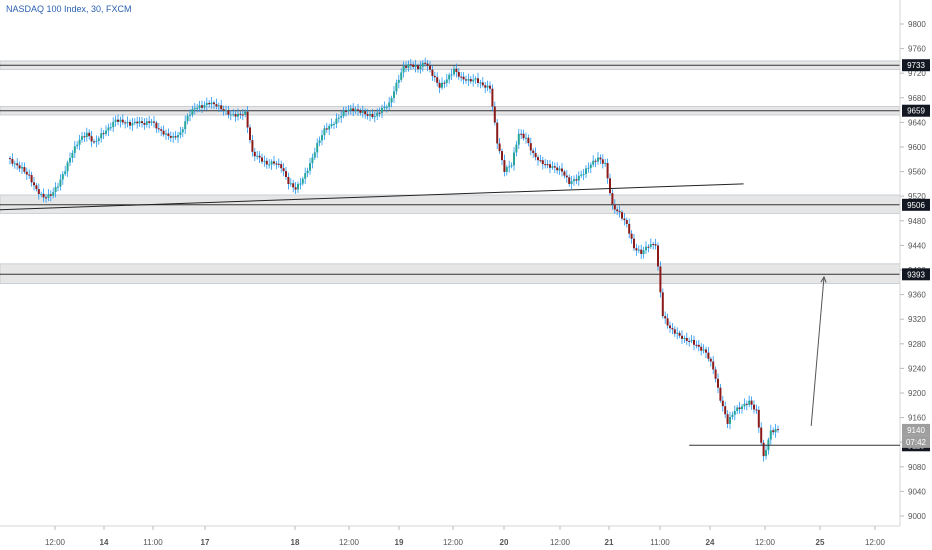  I want to click on y-tick-label: 9720, so click(917, 73).